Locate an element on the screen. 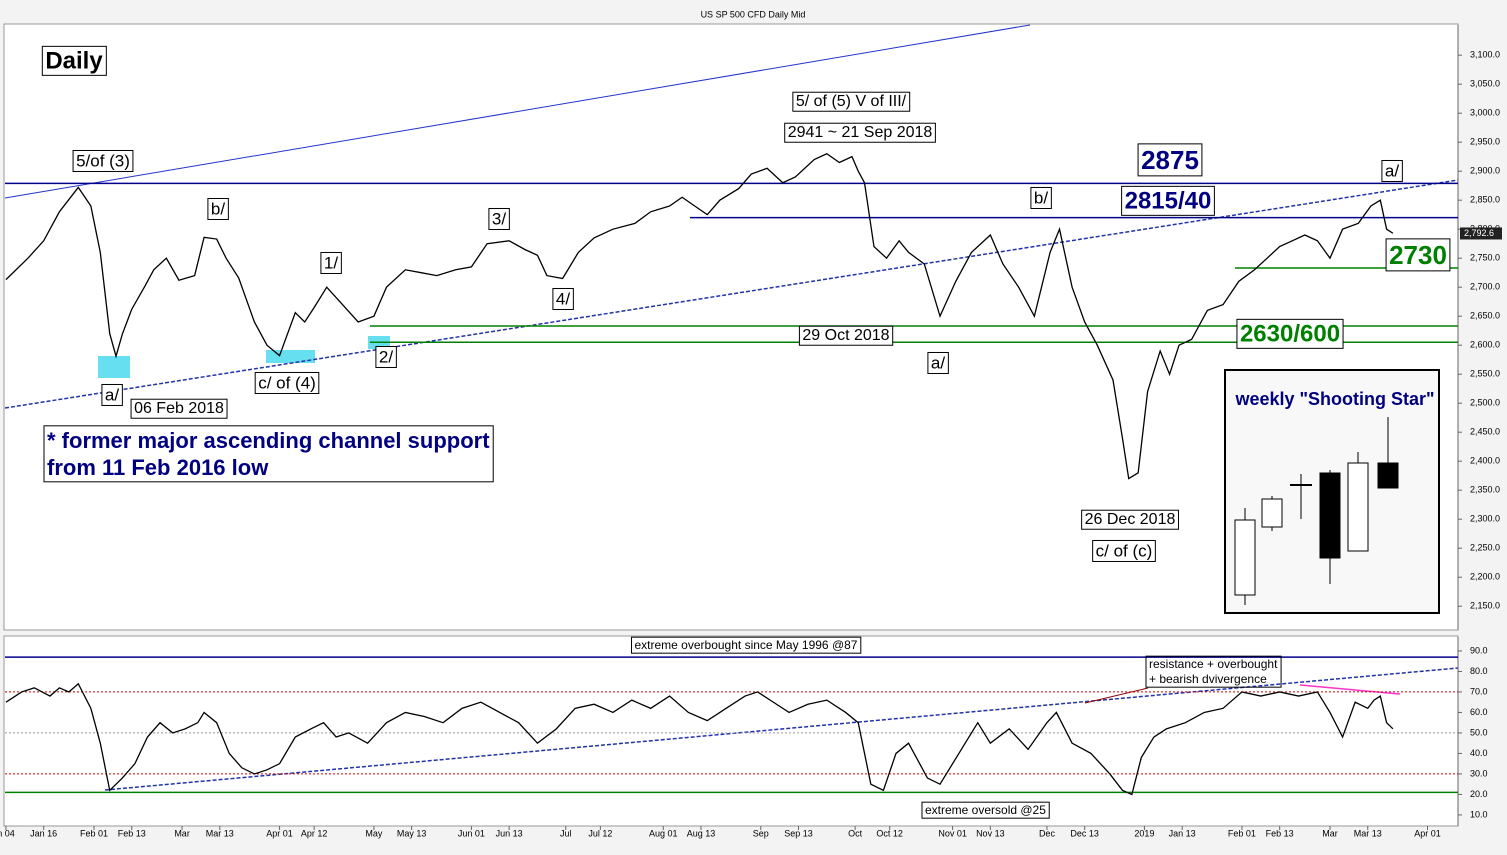 The width and height of the screenshot is (1507, 855). y-tick-label: 60.0 is located at coordinates (1479, 712).